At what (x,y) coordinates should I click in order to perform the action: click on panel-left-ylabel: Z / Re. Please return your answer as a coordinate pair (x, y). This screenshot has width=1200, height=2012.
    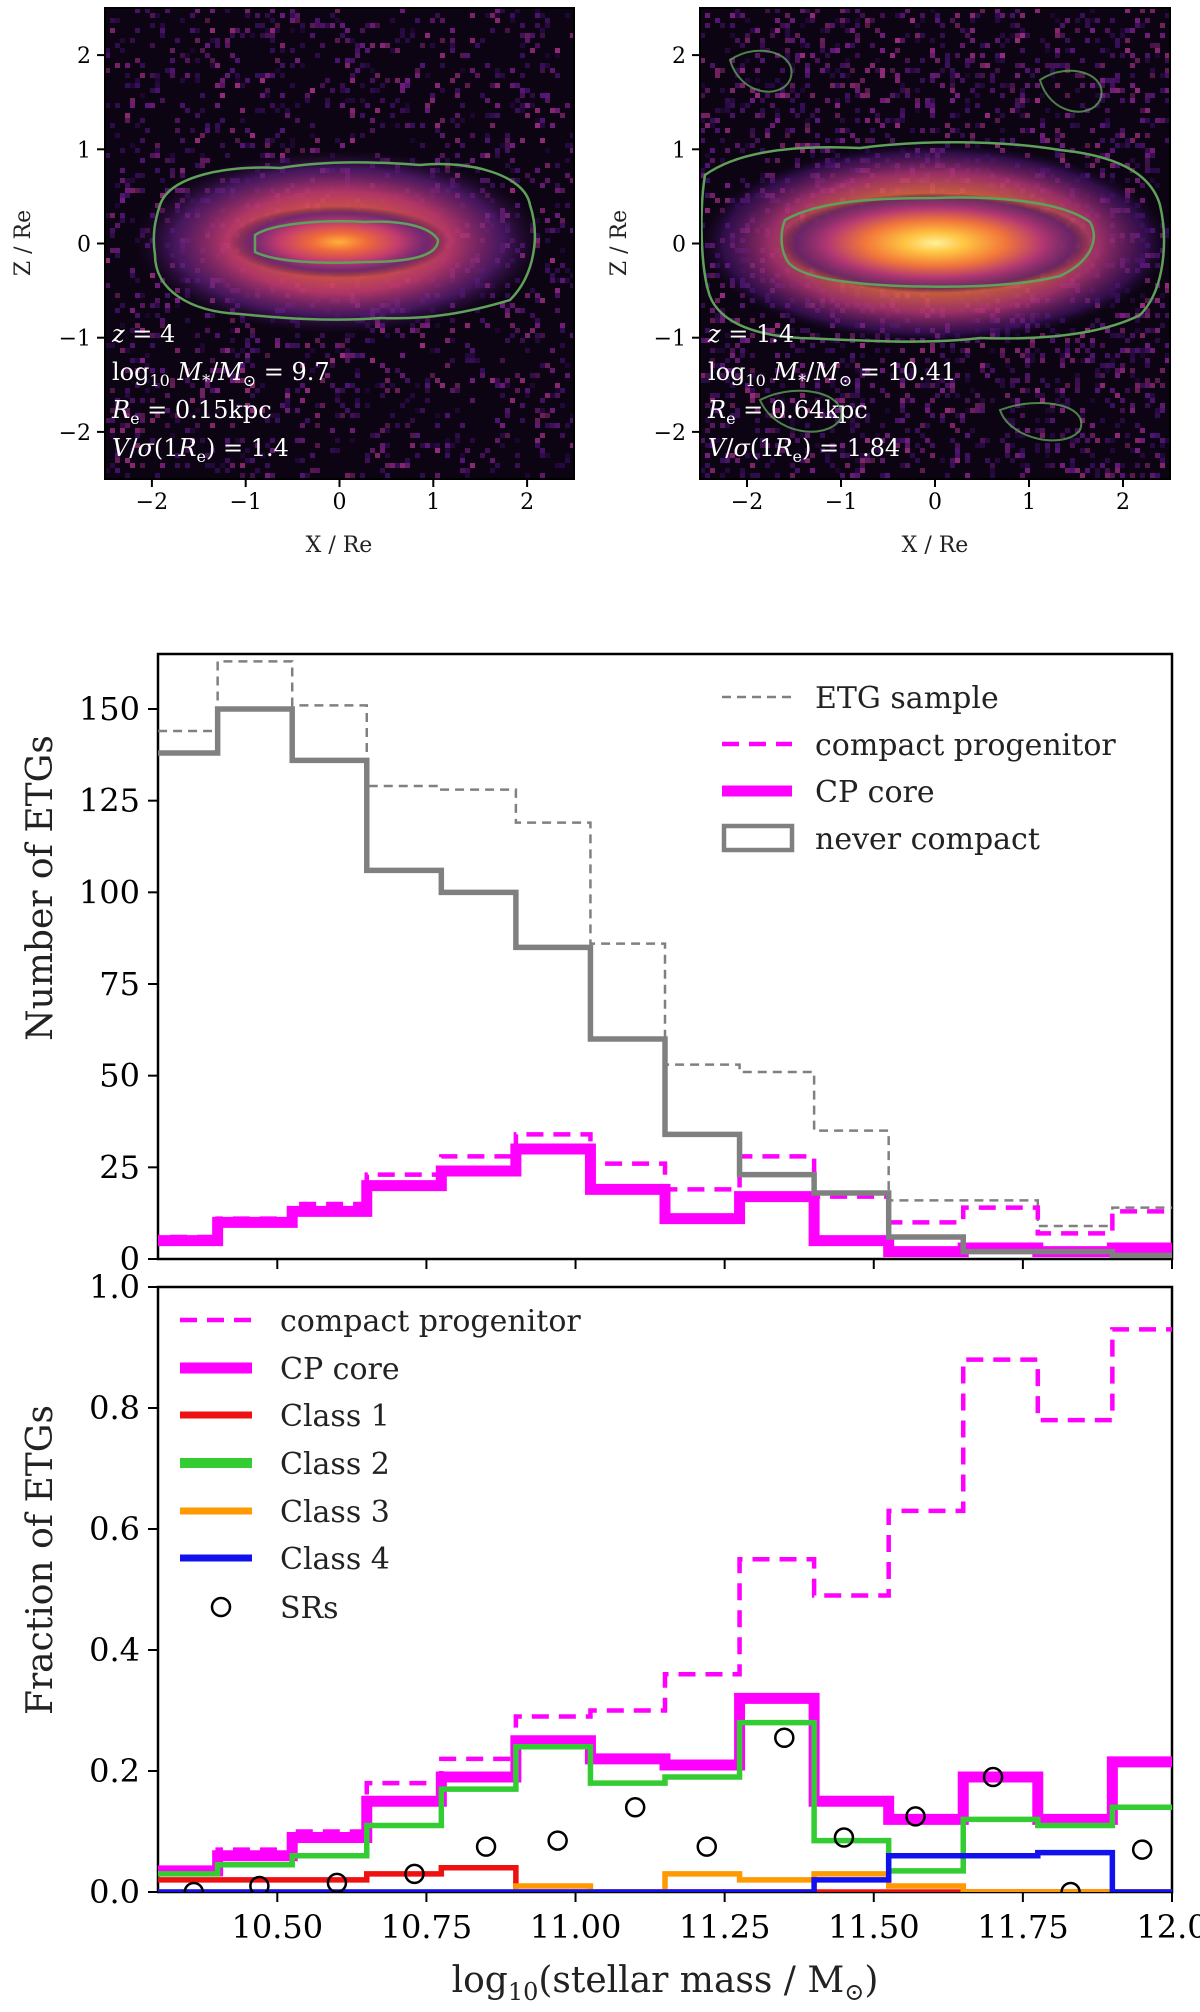
    Looking at the image, I should click on (23, 243).